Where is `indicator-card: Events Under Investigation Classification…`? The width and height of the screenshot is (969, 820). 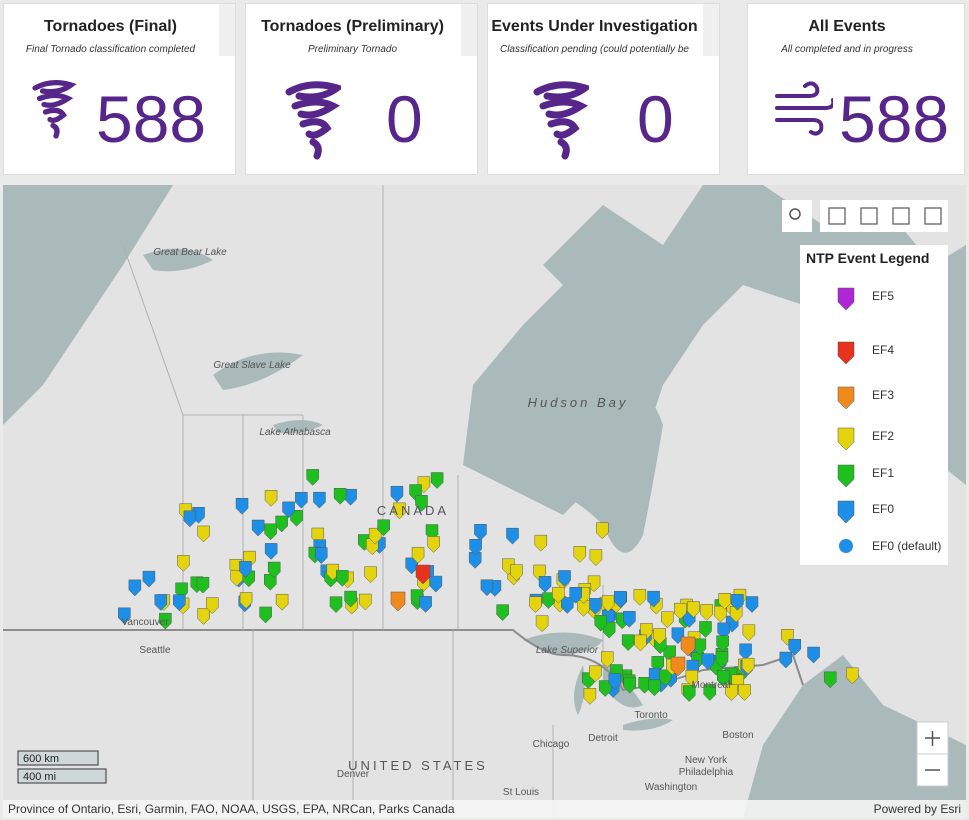
indicator-card: Events Under Investigation Classification… is located at coordinates (603, 89).